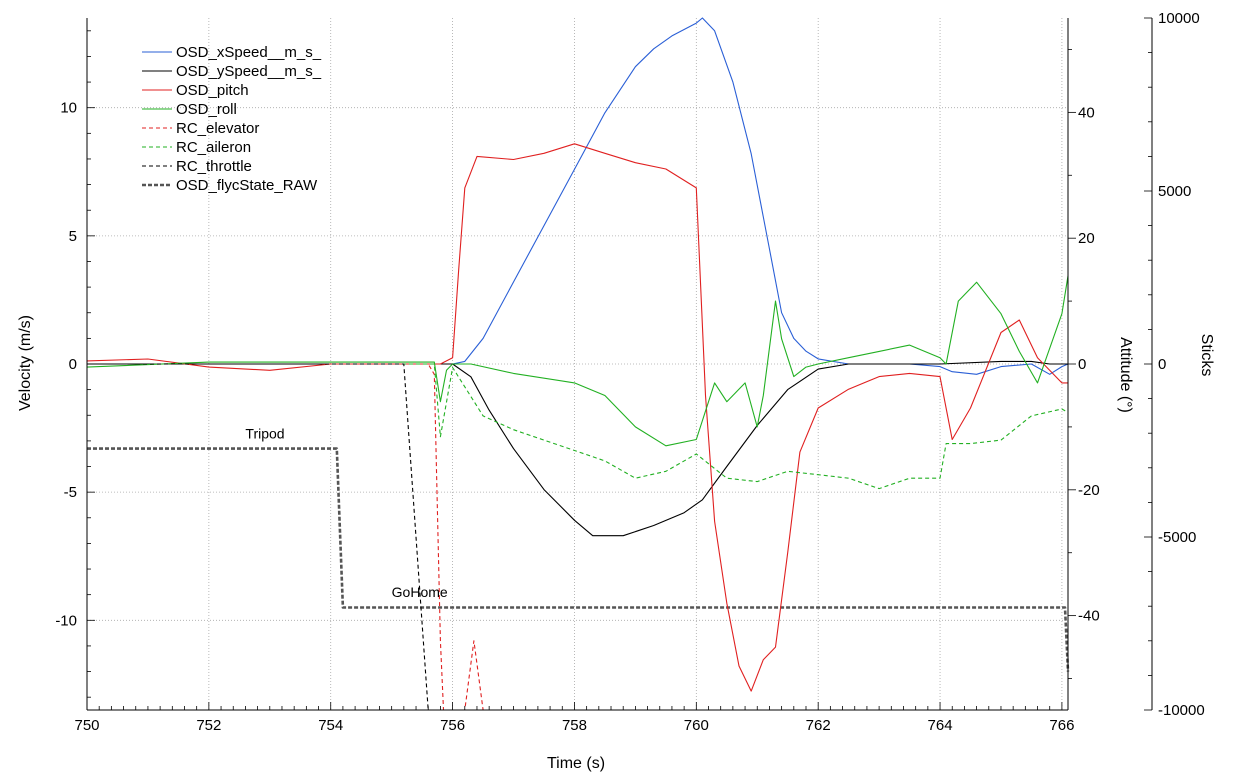 The image size is (1252, 773). What do you see at coordinates (66, 620) in the screenshot?
I see `y-left-tick-label: -10` at bounding box center [66, 620].